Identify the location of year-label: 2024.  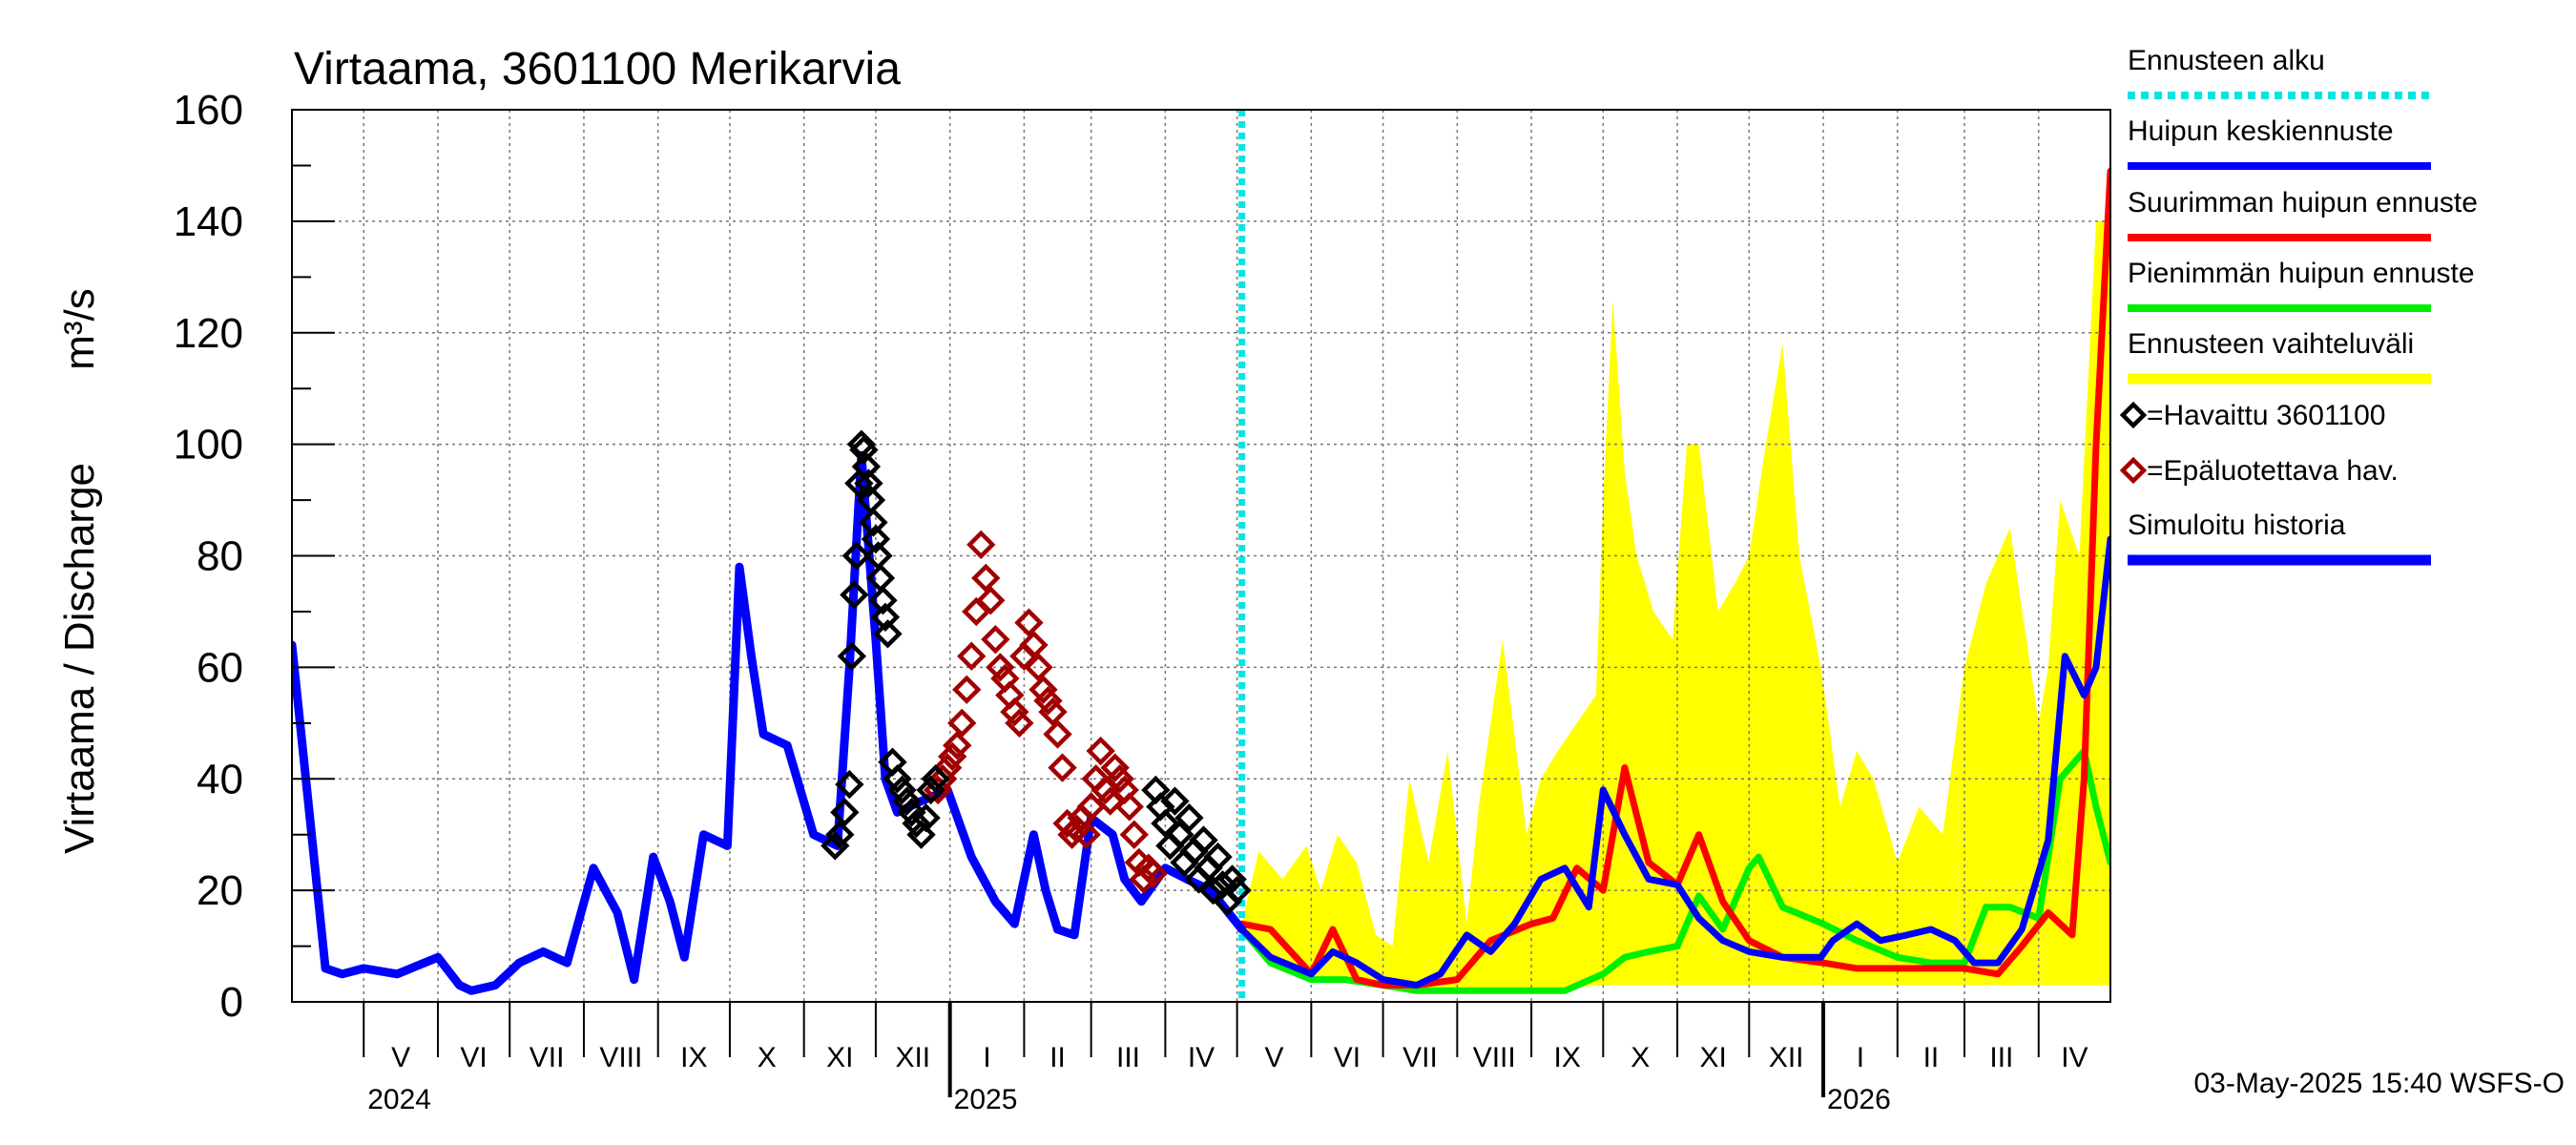
(399, 1099).